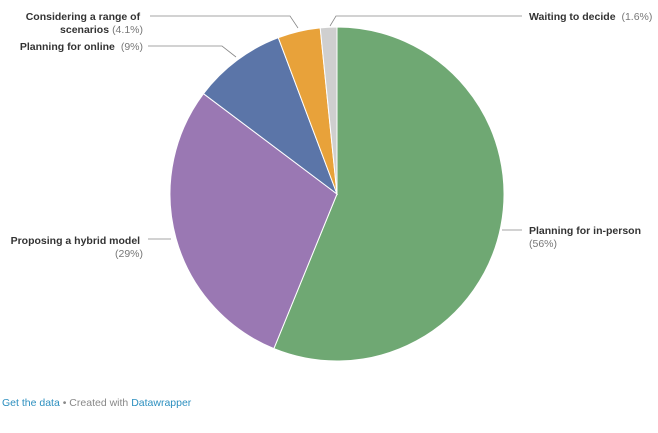 The height and width of the screenshot is (433, 658). I want to click on created-with-text: • Created with, so click(95, 403).